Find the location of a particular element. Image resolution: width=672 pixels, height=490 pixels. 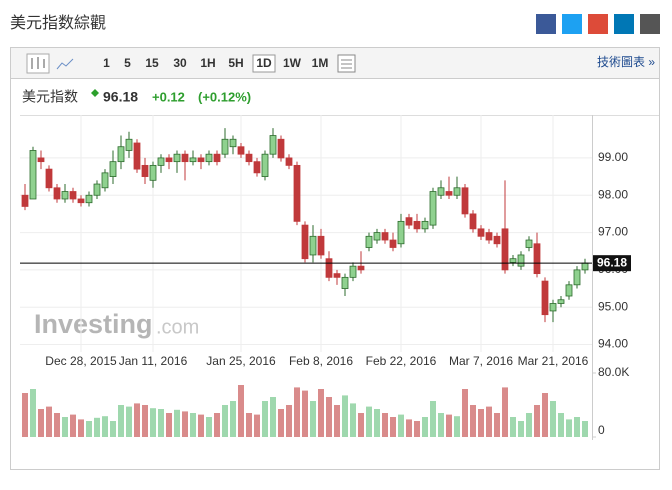

table-icon is located at coordinates (346, 64).